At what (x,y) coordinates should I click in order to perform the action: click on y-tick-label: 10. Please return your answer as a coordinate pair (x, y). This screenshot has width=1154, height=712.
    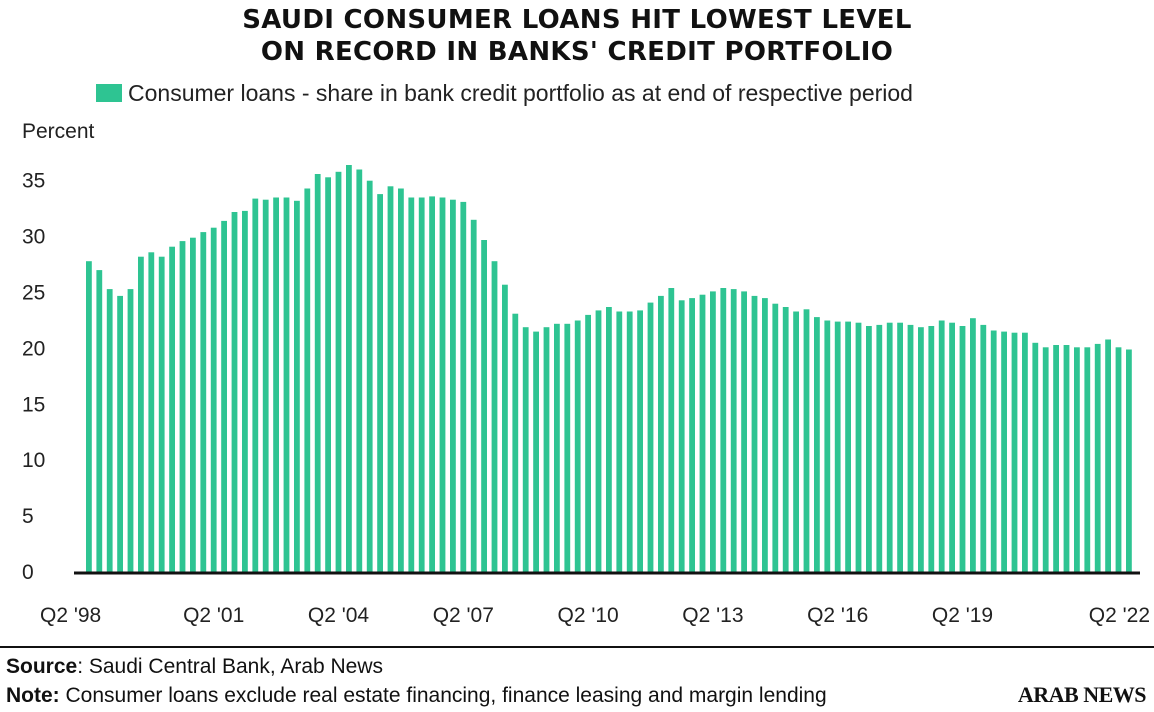
    Looking at the image, I should click on (33, 460).